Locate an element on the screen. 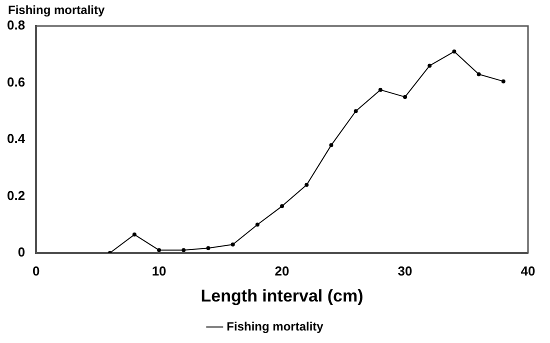  x-tick-label: 10 is located at coordinates (159, 270).